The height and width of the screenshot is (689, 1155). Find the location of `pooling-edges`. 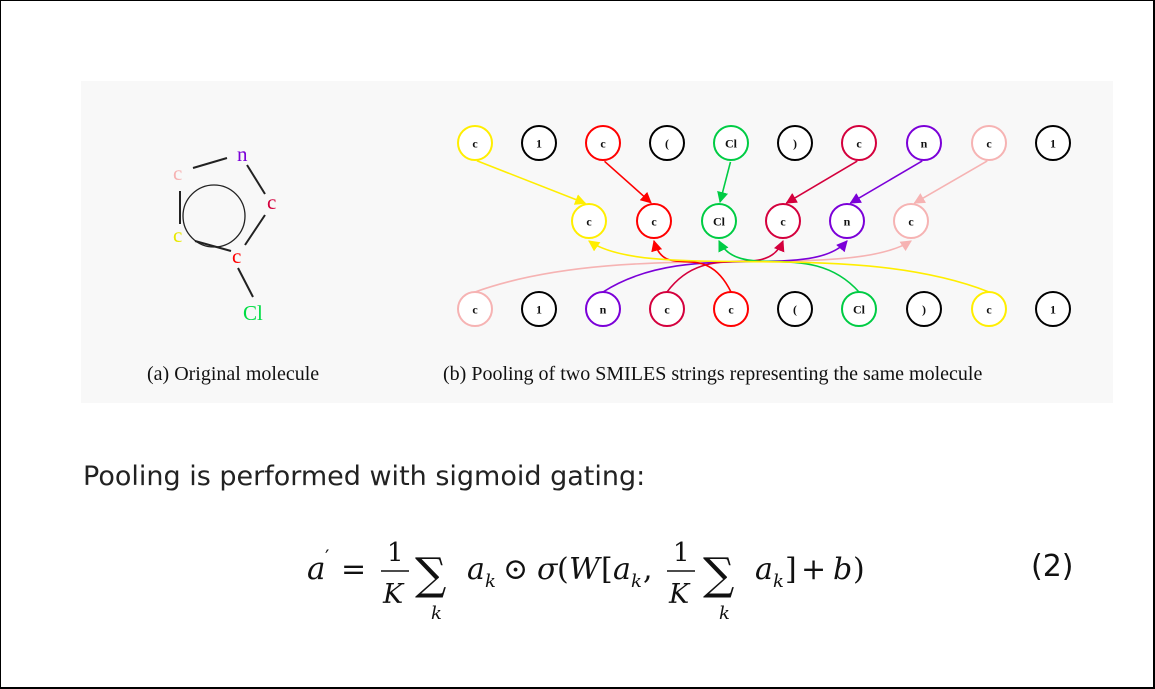

pooling-edges is located at coordinates (732, 226).